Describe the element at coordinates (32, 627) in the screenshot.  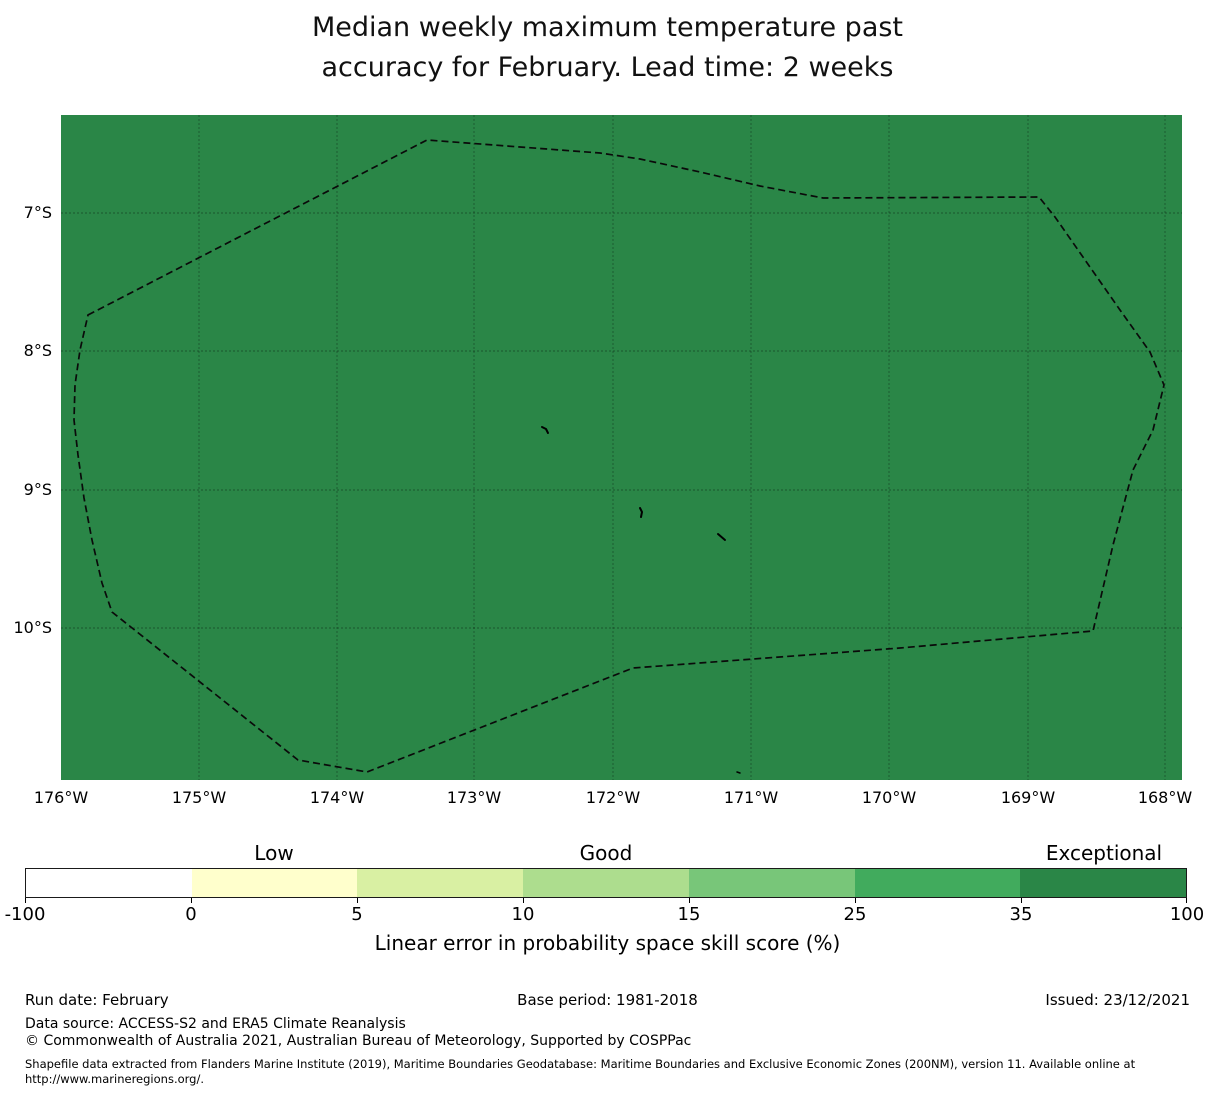
I see `y-tick-label: 10°S` at that location.